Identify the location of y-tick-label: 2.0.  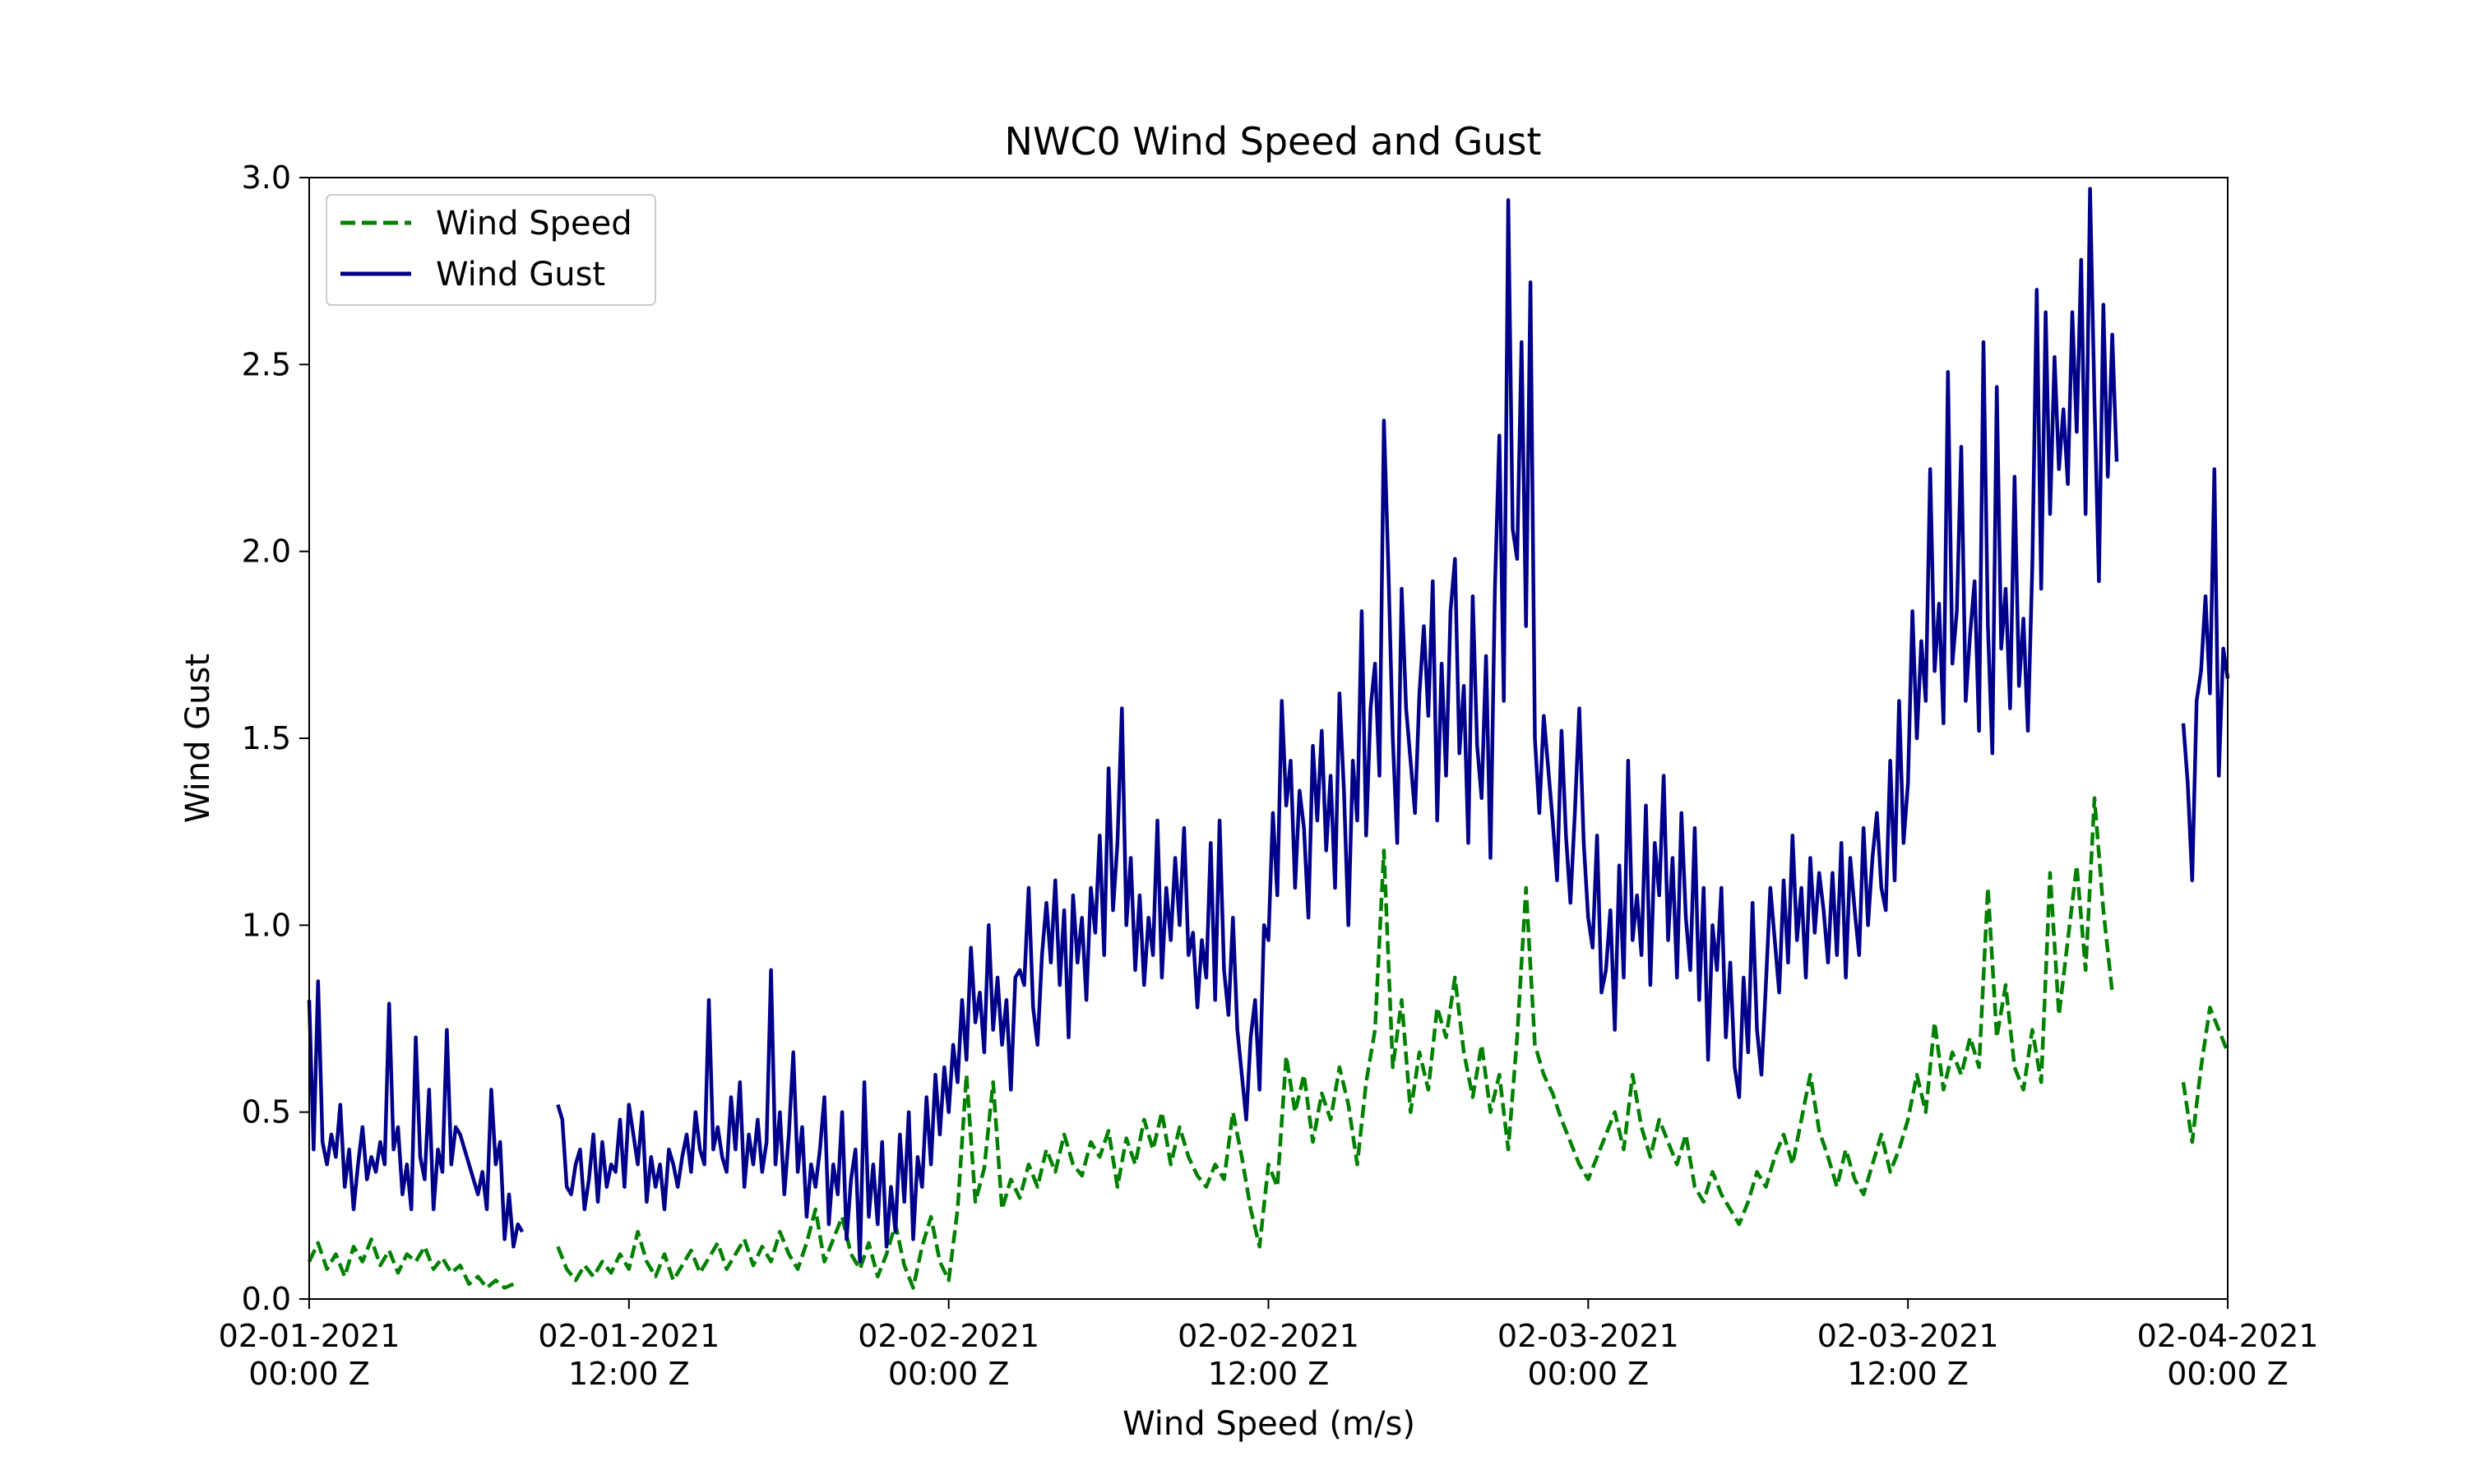
(266, 552).